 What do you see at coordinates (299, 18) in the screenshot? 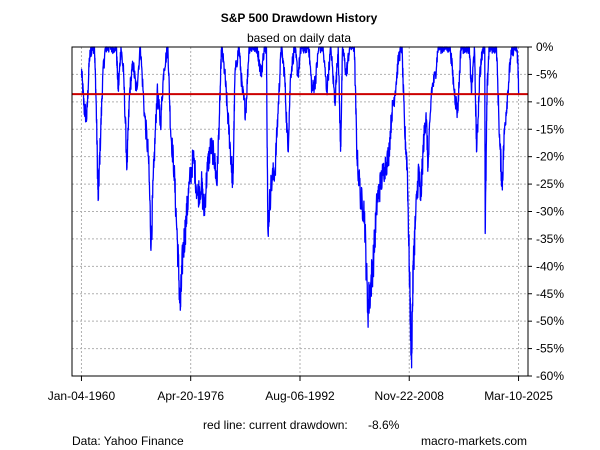
I see `chart-title: S&P 500 Drawdown History` at bounding box center [299, 18].